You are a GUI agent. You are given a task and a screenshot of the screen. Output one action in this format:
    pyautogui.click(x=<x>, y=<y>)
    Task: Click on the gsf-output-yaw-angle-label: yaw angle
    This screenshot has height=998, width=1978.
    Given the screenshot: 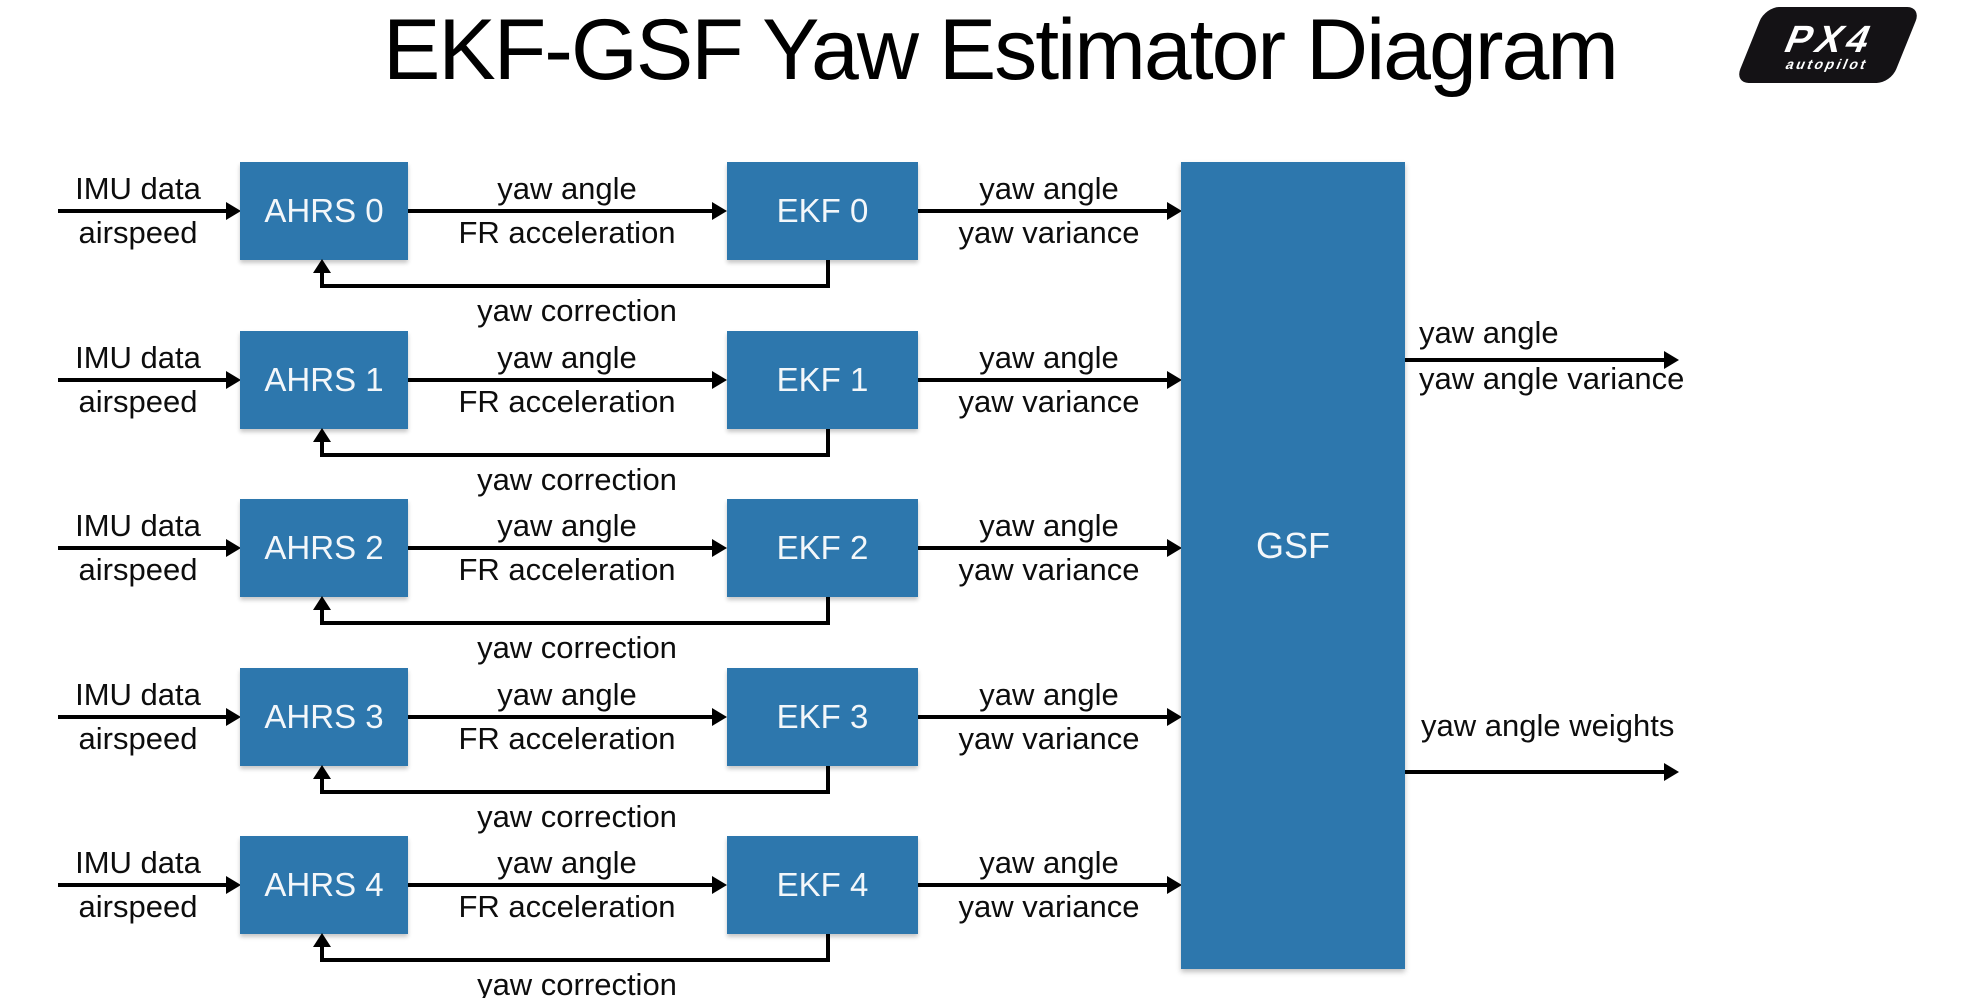 What is the action you would take?
    pyautogui.click(x=1489, y=332)
    